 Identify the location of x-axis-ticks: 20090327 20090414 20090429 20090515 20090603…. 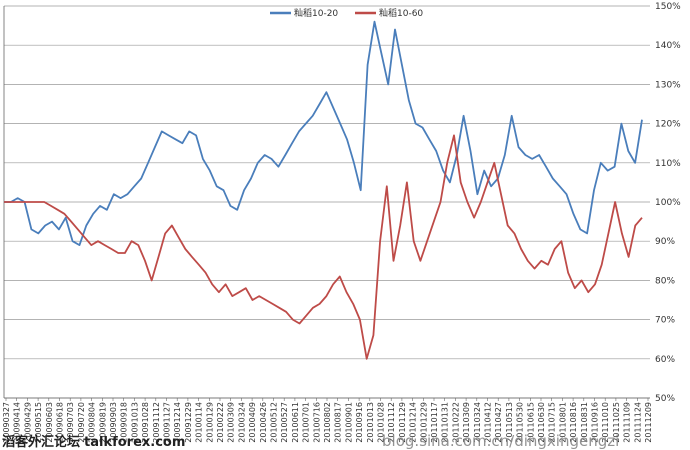
(327, 420).